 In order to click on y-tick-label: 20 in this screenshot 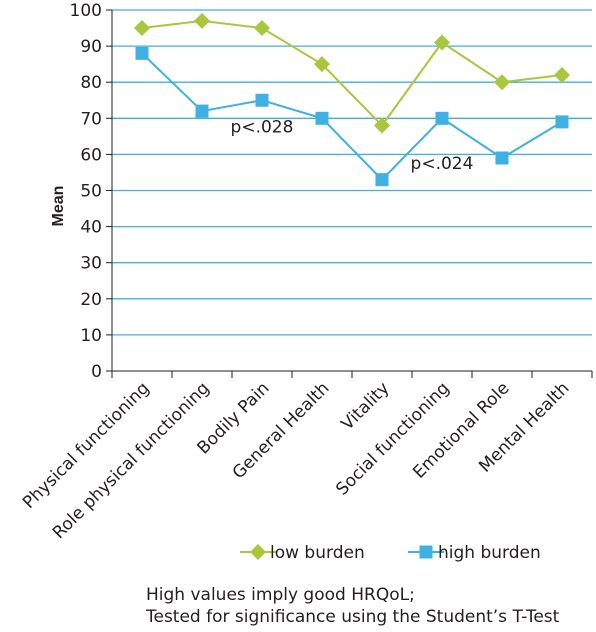, I will do `click(91, 300)`.